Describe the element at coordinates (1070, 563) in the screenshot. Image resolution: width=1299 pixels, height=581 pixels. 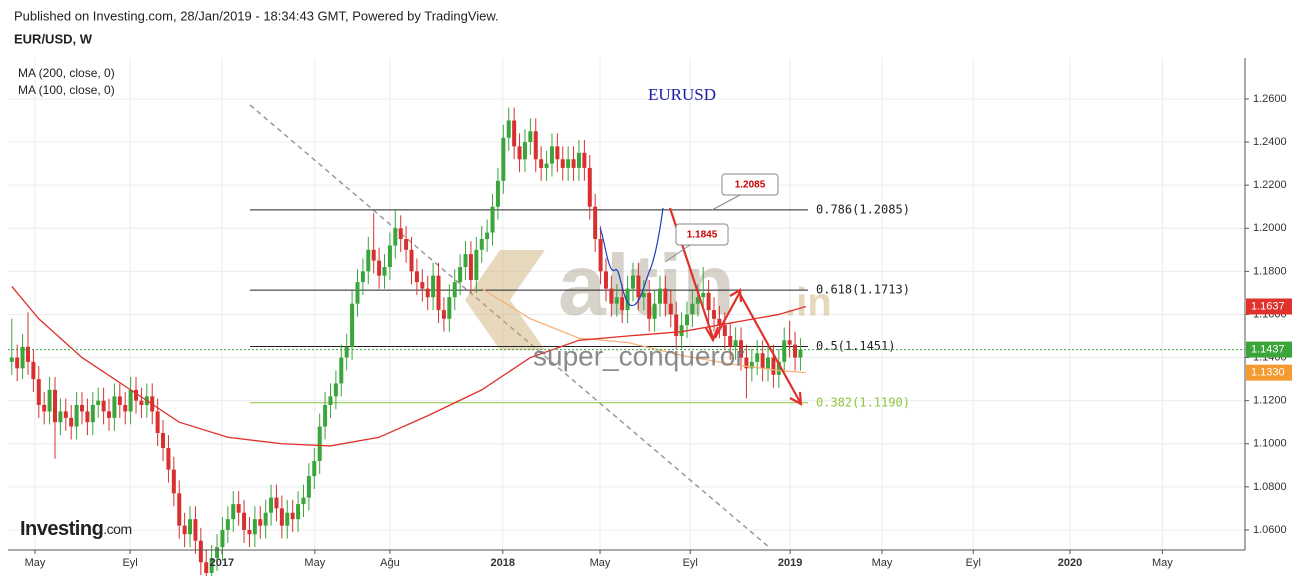
I see `x-tick-label: 2020` at that location.